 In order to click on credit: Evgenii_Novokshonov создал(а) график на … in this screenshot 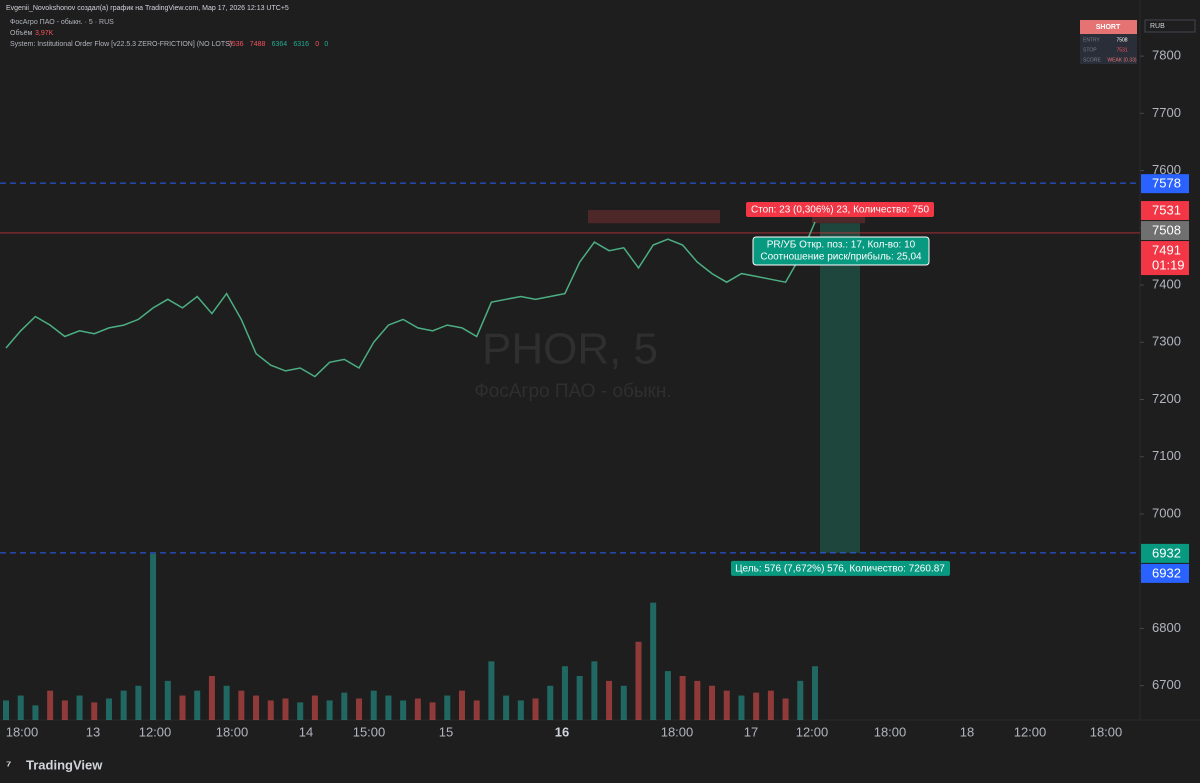, I will do `click(147, 8)`.